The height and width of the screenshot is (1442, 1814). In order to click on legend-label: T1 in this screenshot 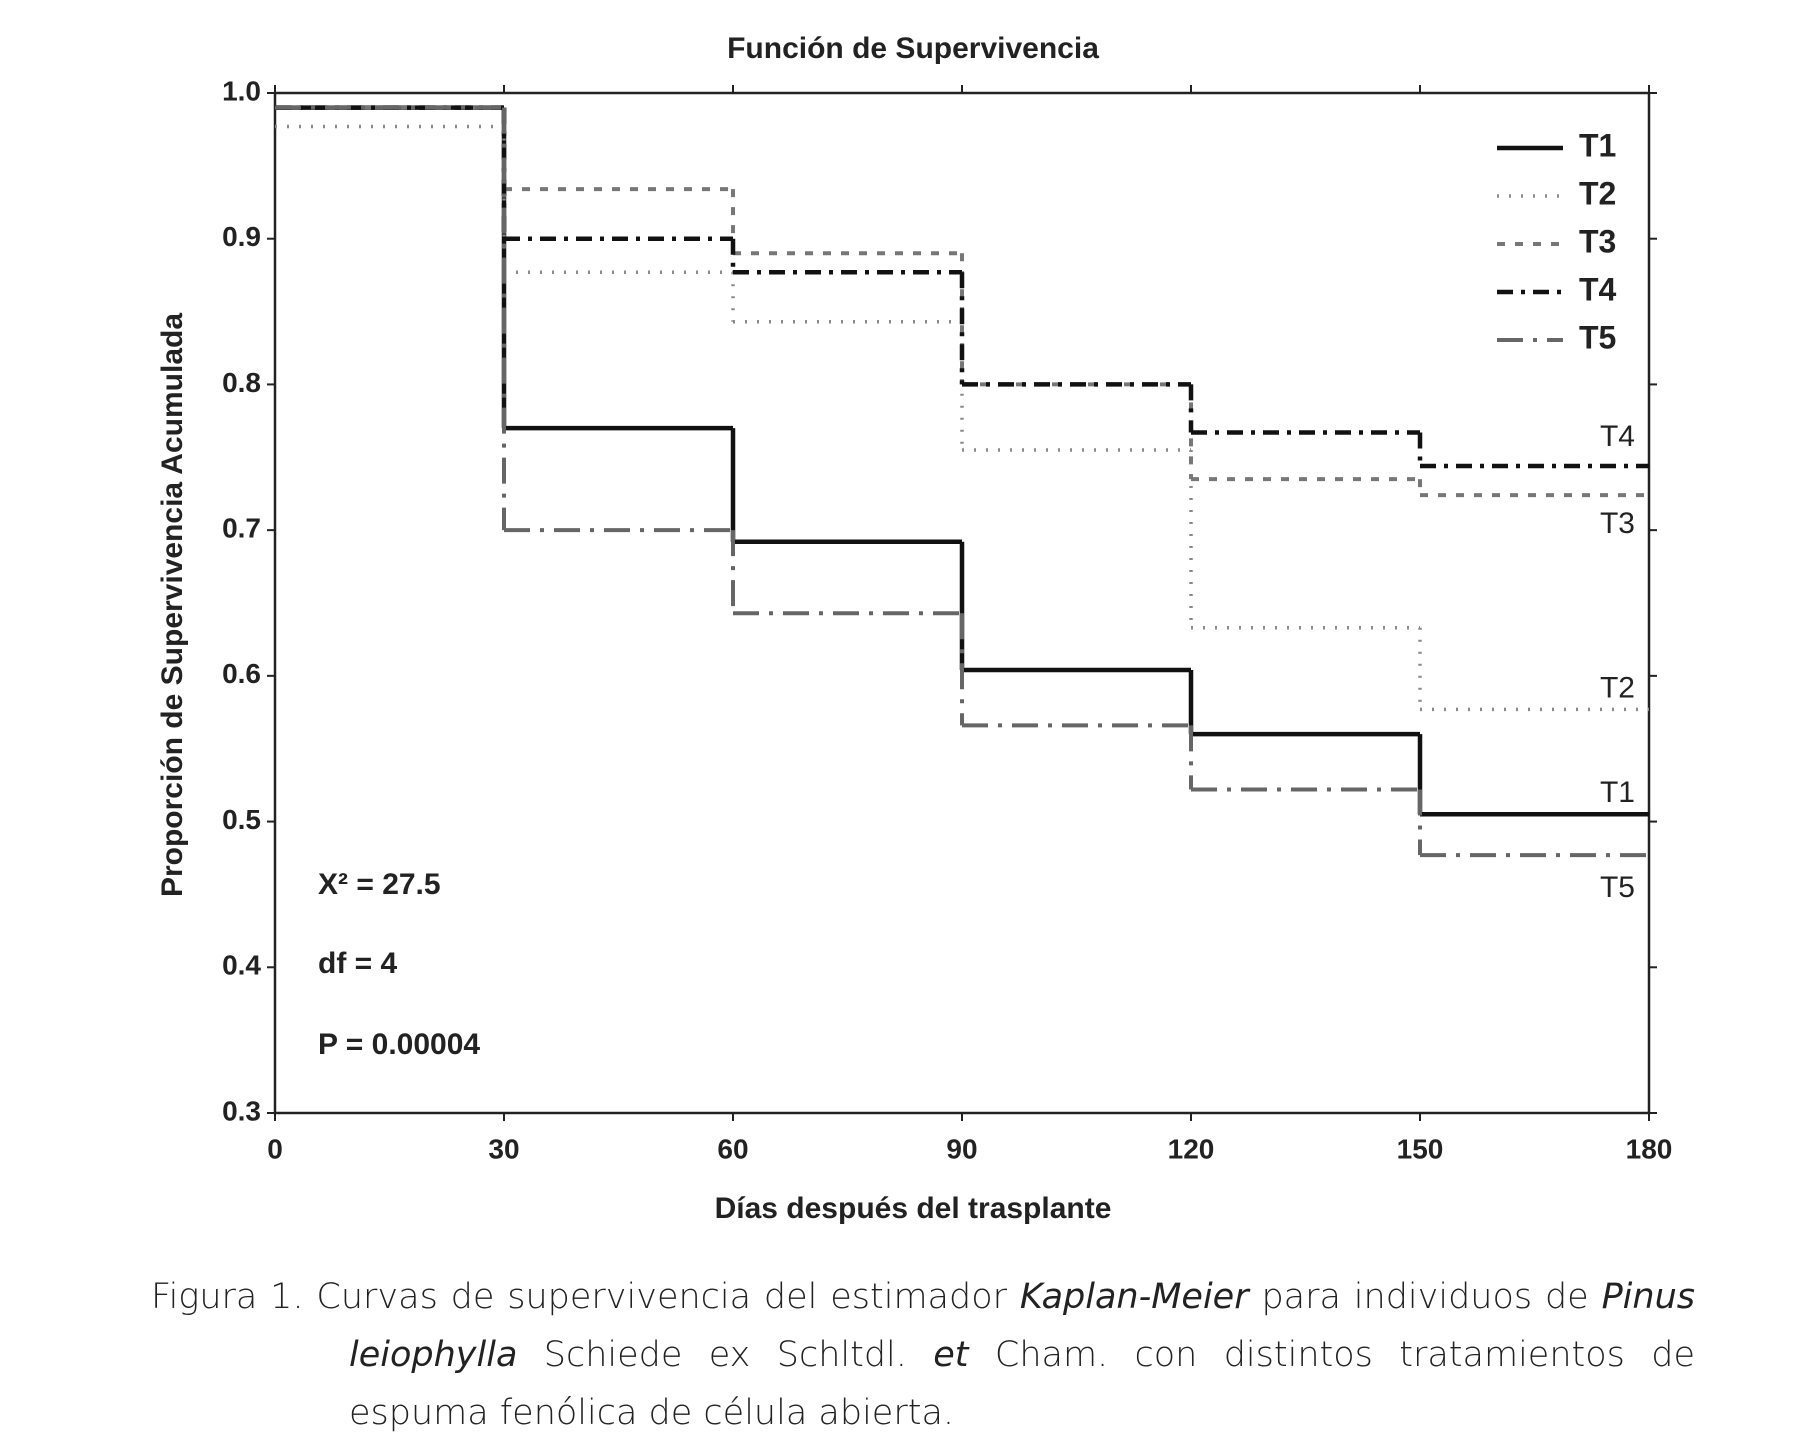, I will do `click(1597, 145)`.